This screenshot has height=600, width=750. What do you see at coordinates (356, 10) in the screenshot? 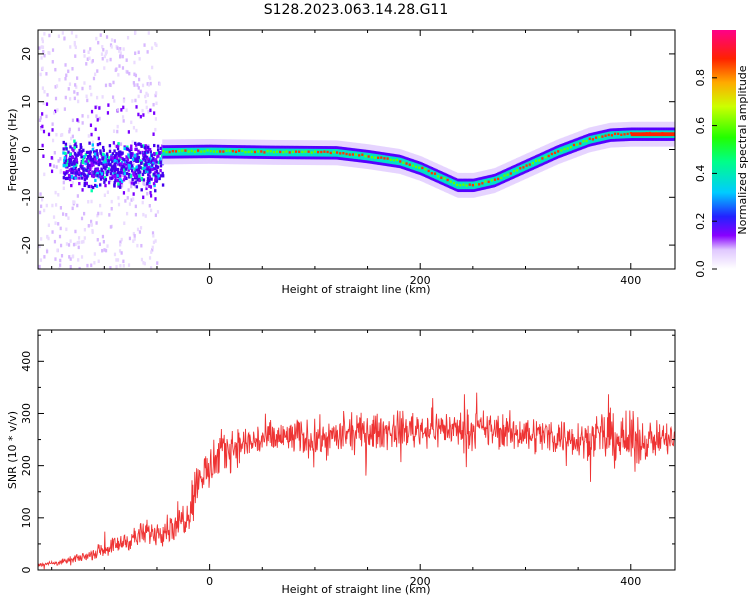
I see `figure-title: S128.2023.063.14.28.G11` at bounding box center [356, 10].